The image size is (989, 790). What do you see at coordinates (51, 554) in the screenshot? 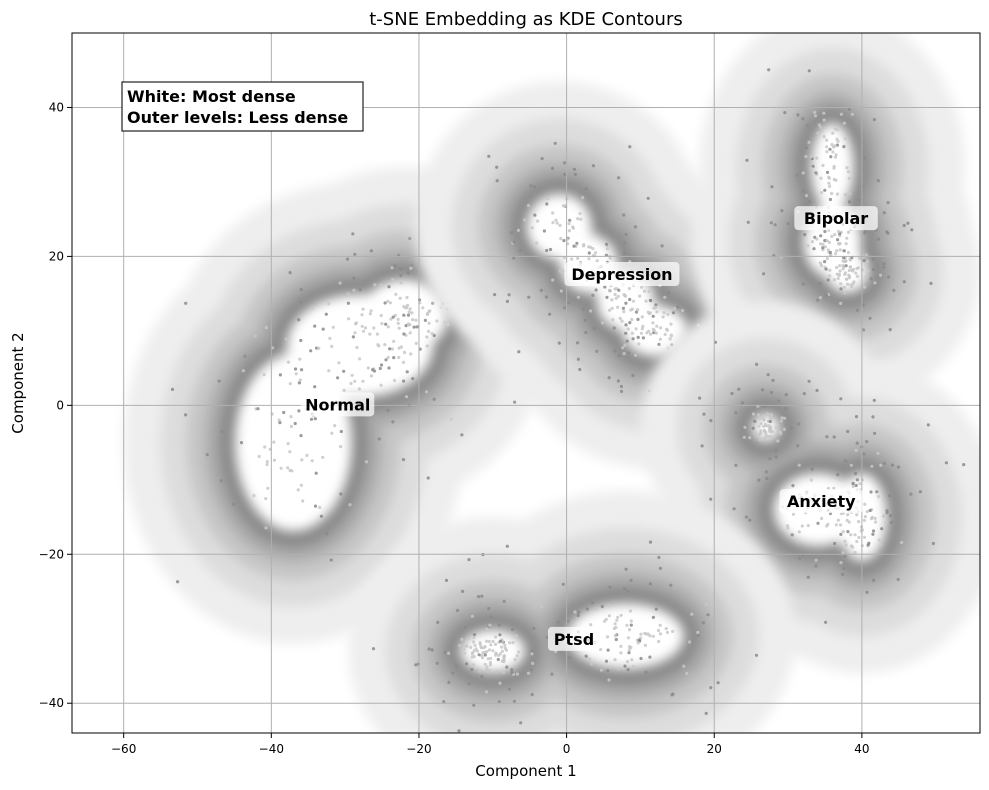
I see `y-tick-label: −20` at bounding box center [51, 554].